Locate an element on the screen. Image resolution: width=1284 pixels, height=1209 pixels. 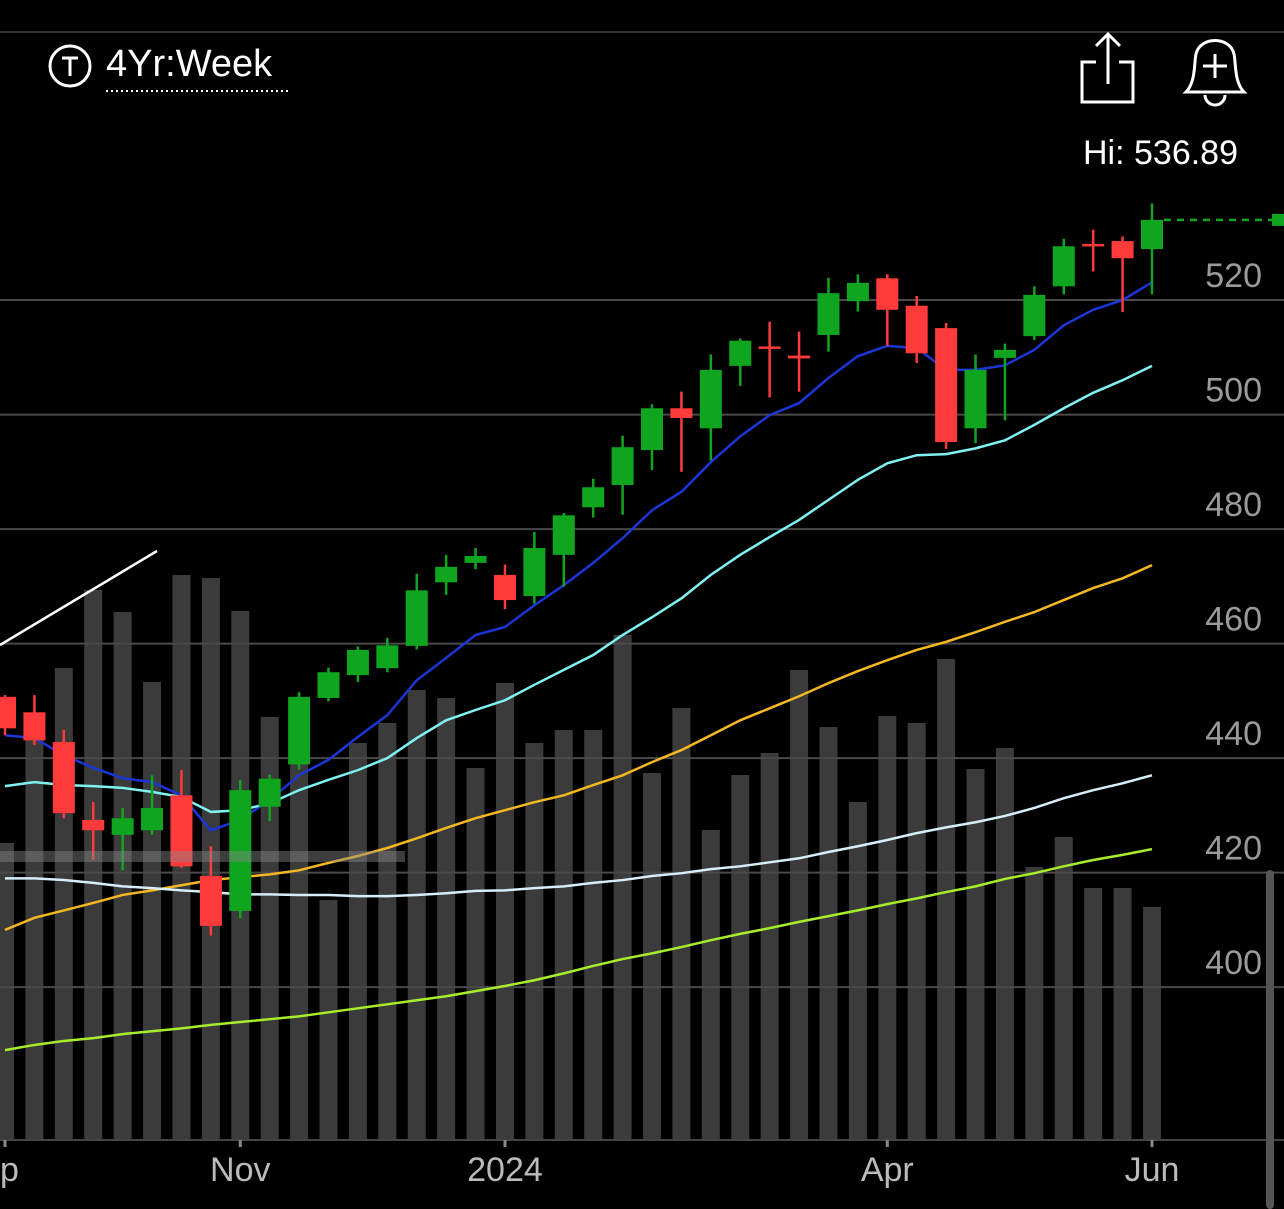
period-icon-glyph is located at coordinates (70, 66).